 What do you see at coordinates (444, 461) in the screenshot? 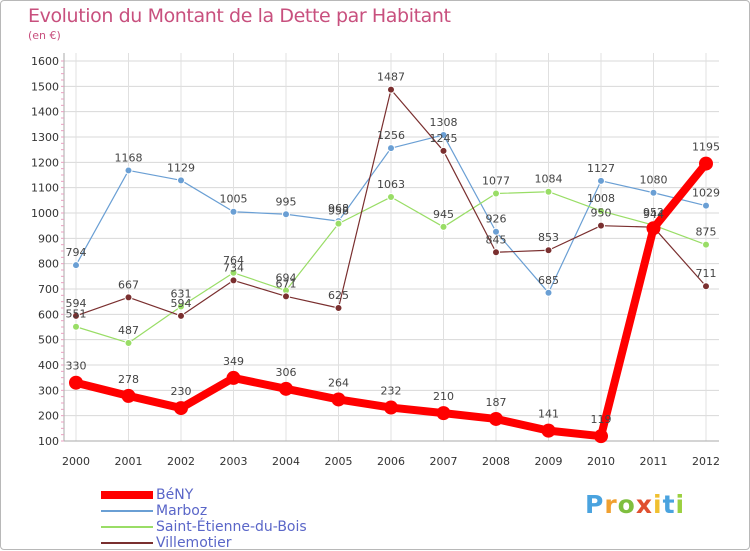
I see `x-tick-label: 2007` at bounding box center [444, 461].